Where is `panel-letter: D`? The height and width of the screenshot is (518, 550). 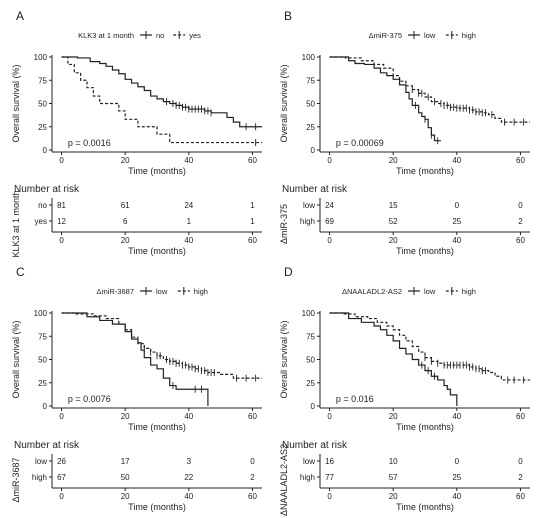 panel-letter: D is located at coordinates (288, 272).